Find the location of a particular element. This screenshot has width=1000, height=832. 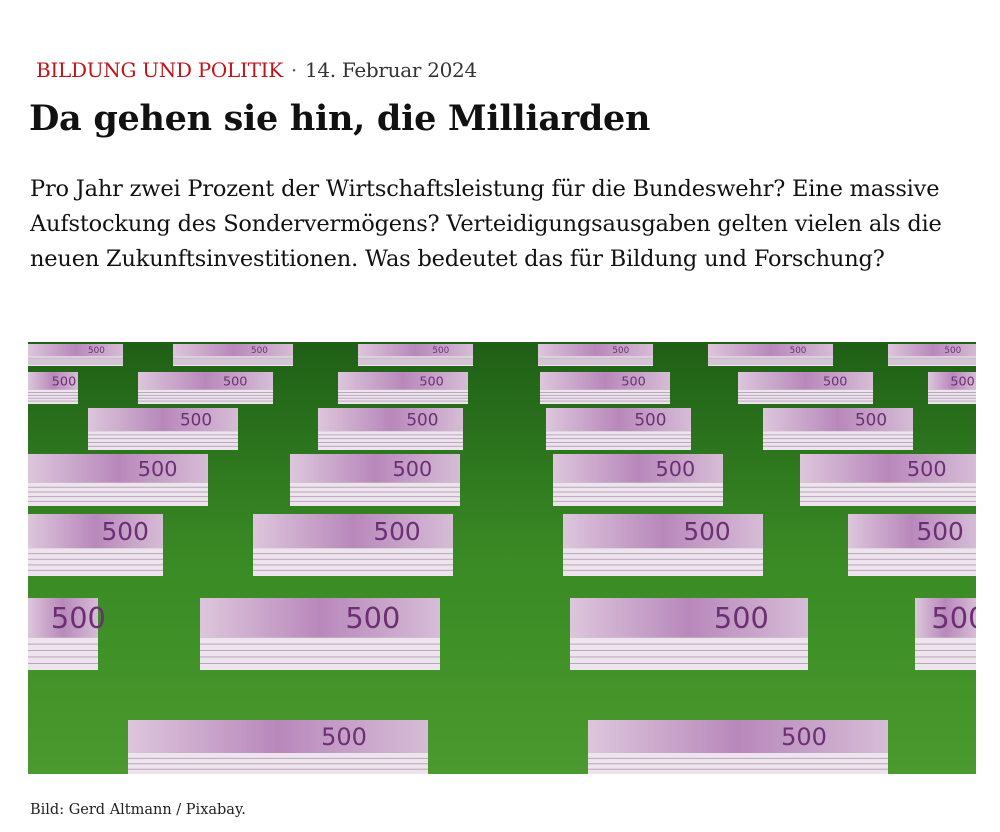

category-link: BILDUNG UND POLITIK is located at coordinates (159, 70).